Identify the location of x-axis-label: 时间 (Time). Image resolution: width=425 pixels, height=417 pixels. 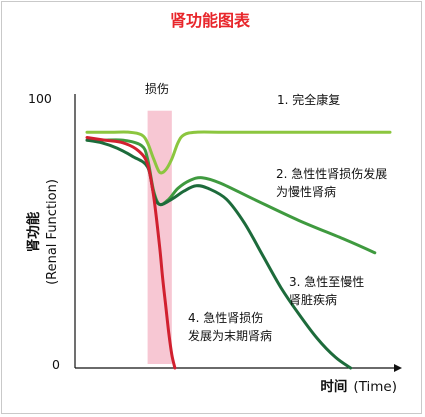
(358, 386).